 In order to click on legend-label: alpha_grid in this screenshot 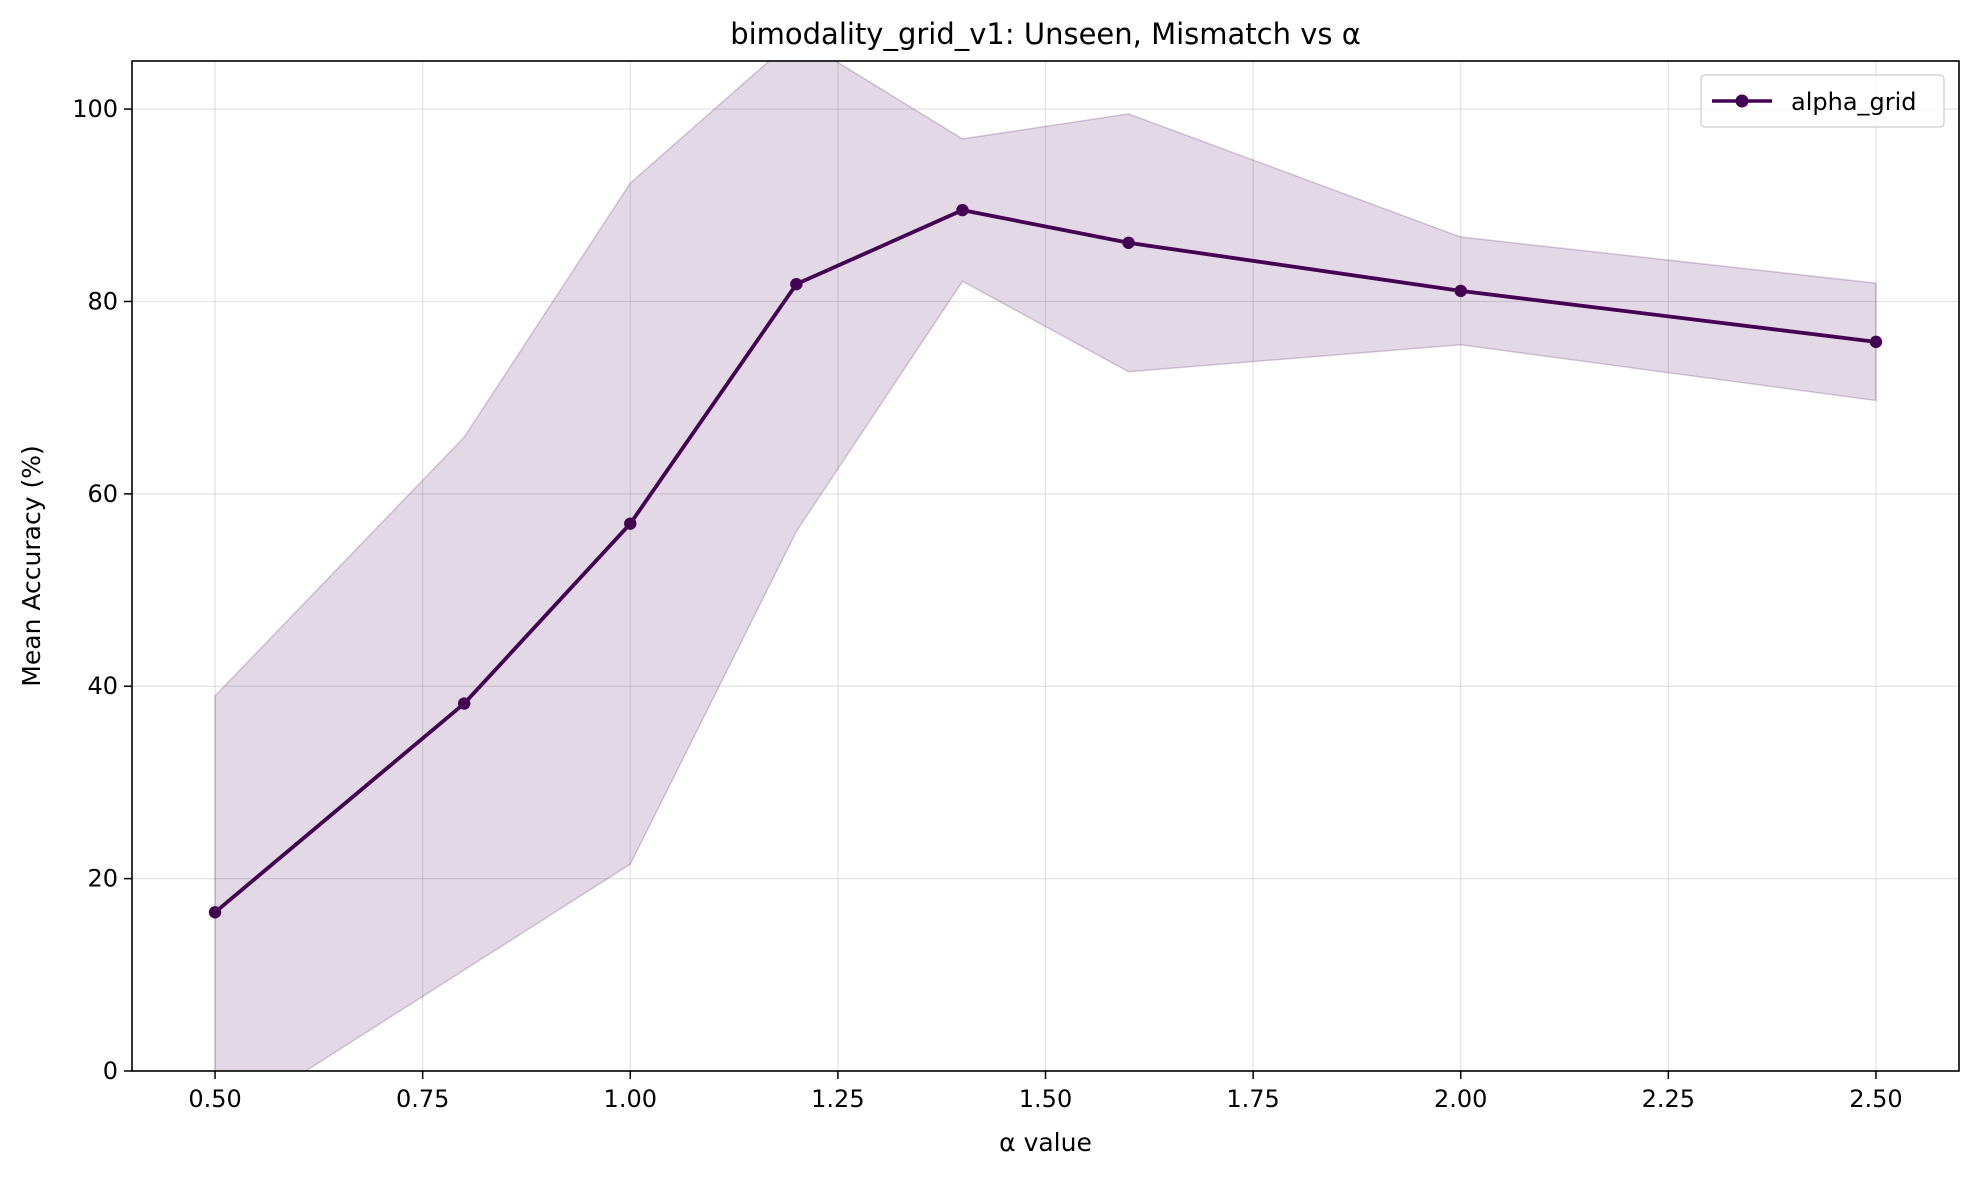, I will do `click(1854, 102)`.